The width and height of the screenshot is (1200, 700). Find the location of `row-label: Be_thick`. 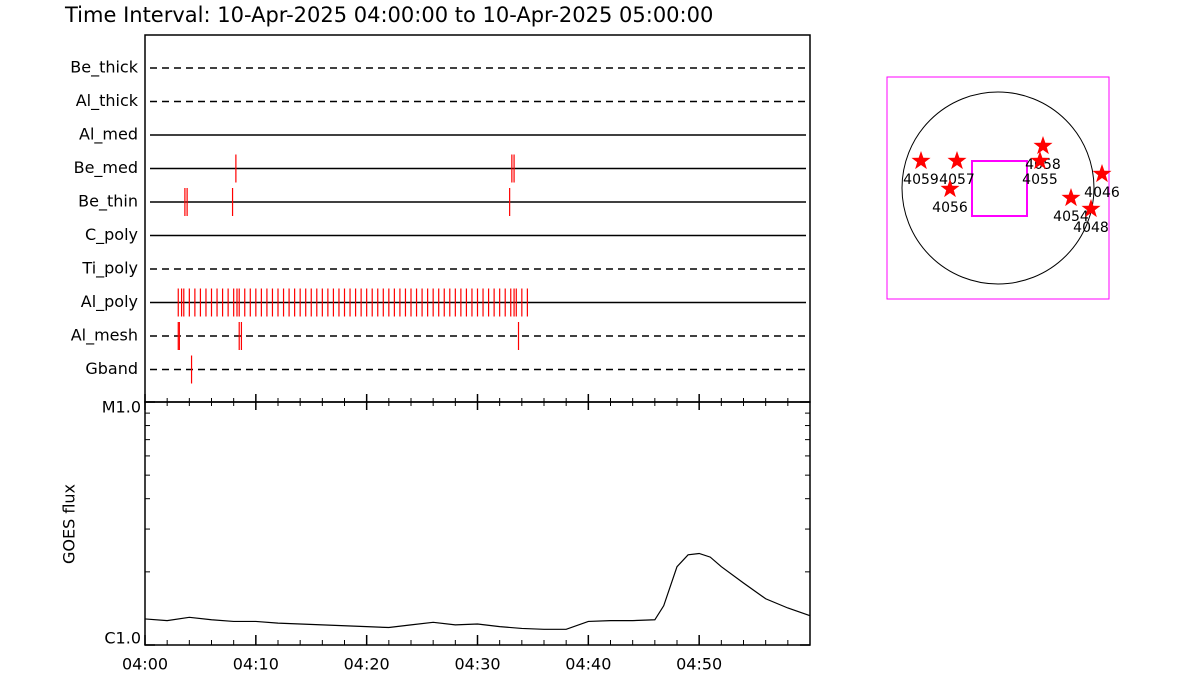

row-label: Be_thick is located at coordinates (104, 68).